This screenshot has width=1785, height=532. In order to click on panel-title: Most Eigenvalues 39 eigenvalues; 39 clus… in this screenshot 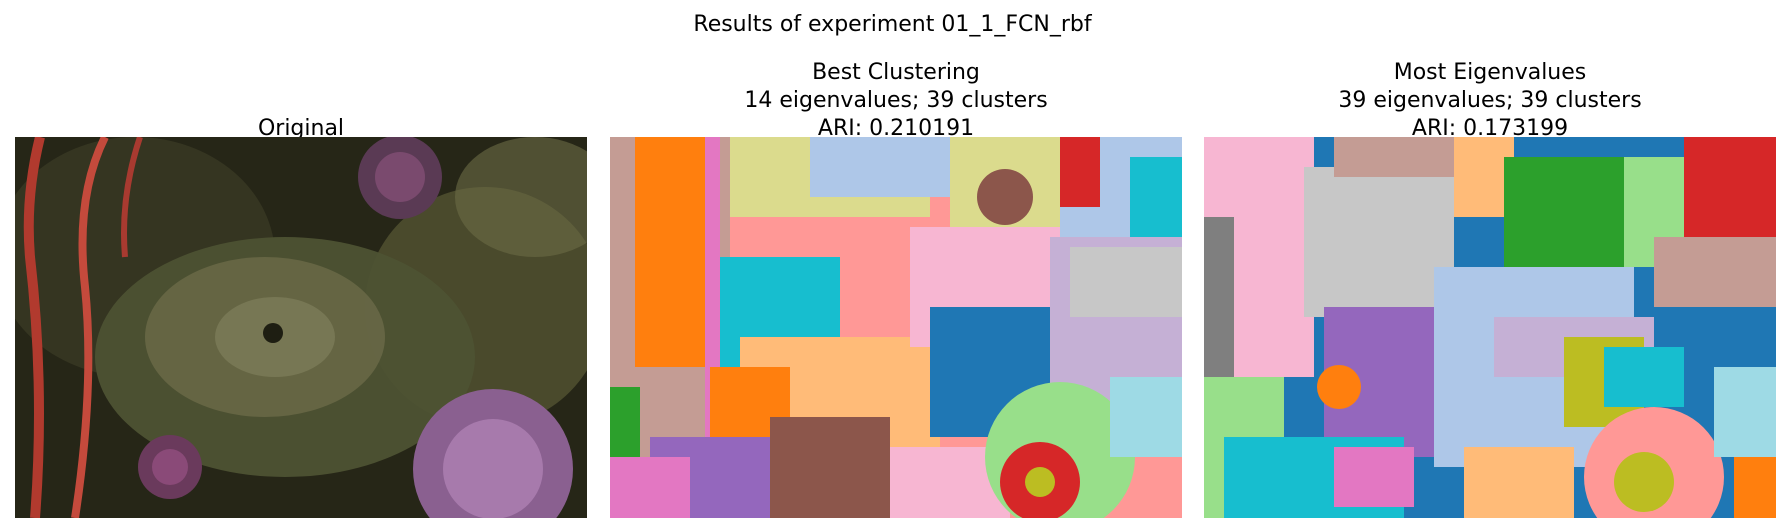, I will do `click(1490, 101)`.